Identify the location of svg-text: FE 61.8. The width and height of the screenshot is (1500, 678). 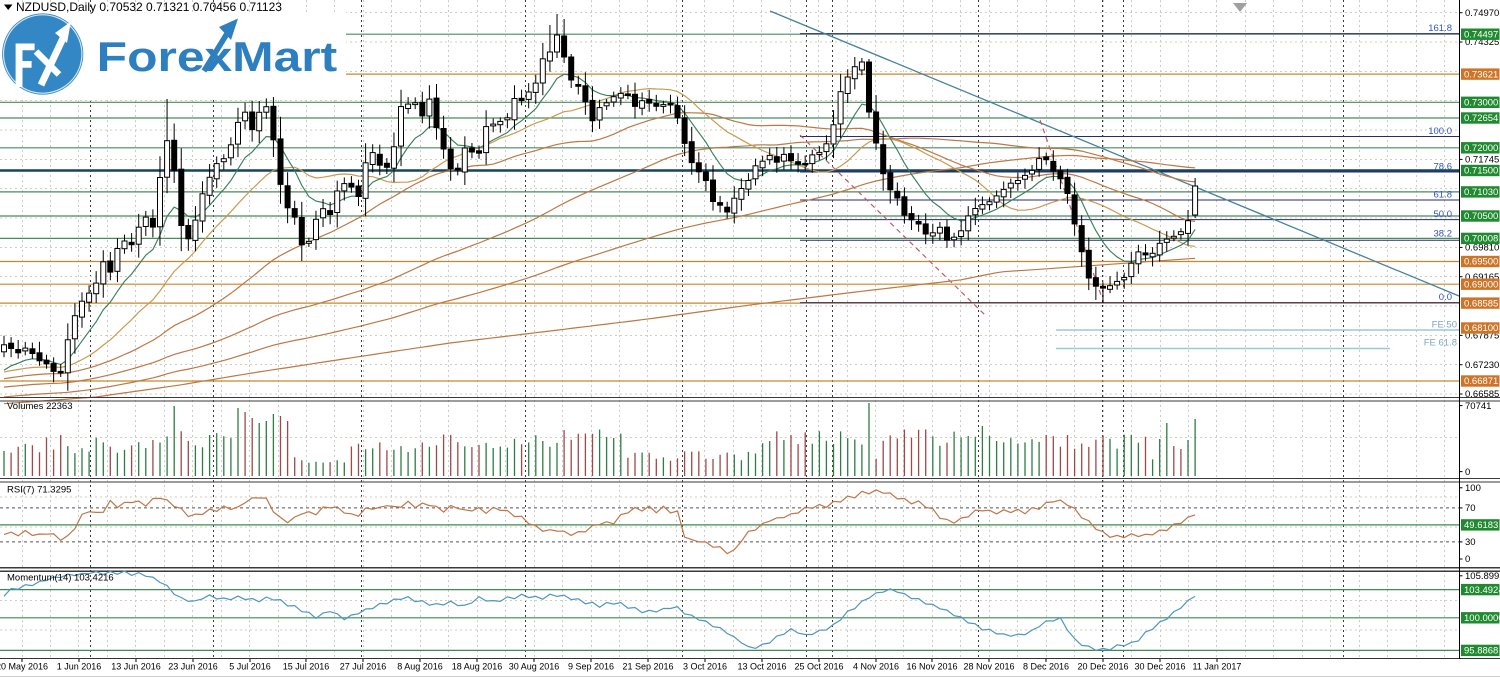
(1440, 343).